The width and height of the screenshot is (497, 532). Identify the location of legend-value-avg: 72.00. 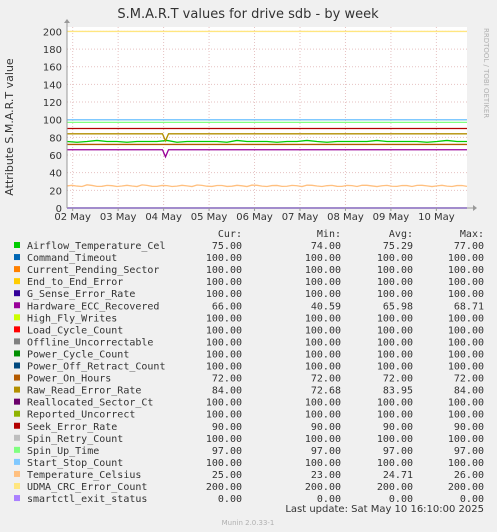
(398, 379).